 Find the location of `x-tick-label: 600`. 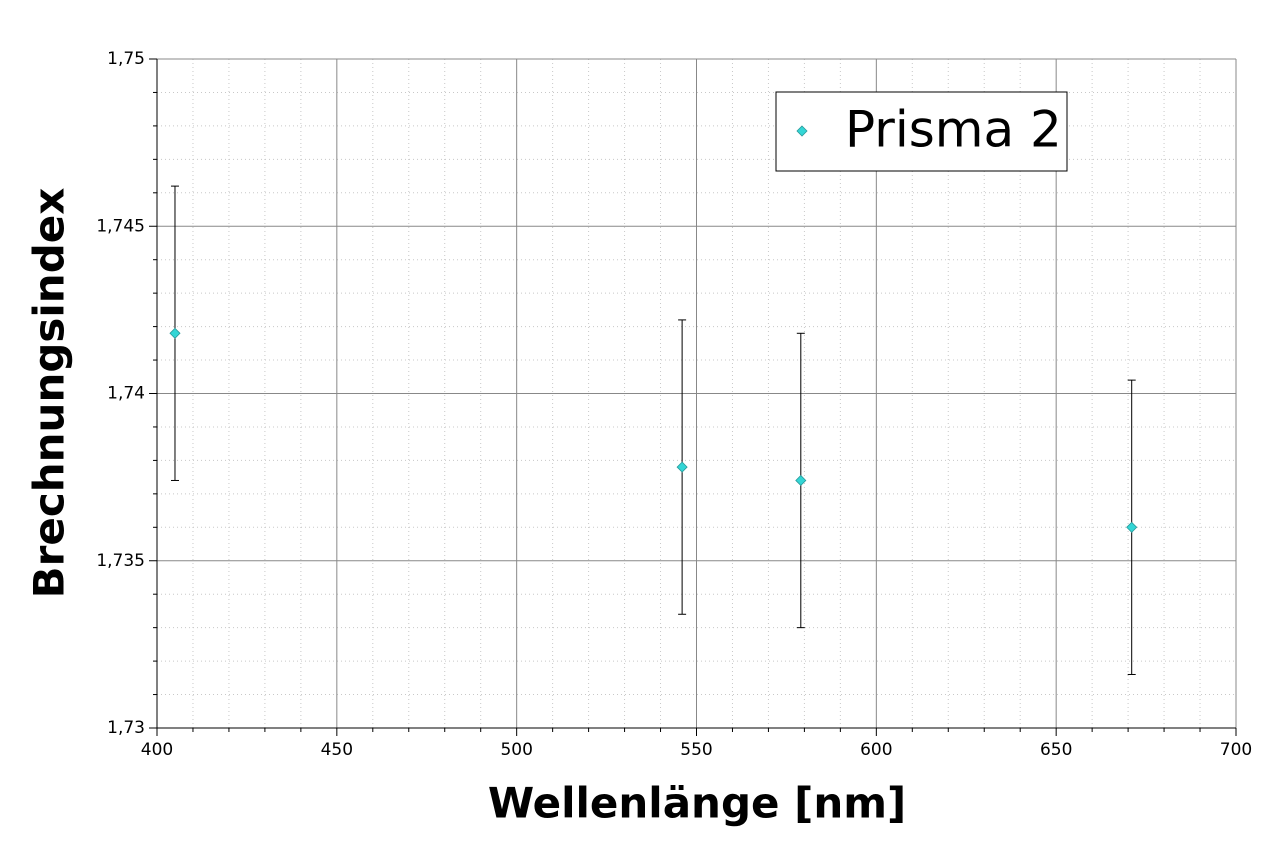

x-tick-label: 600 is located at coordinates (876, 750).